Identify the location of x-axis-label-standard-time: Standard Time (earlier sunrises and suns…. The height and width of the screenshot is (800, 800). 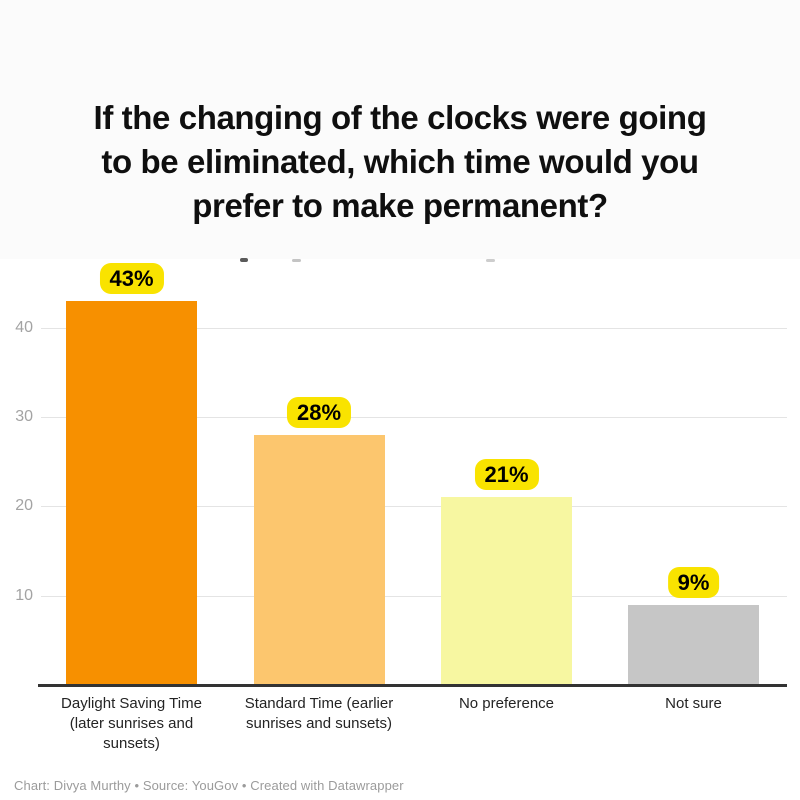
(319, 713).